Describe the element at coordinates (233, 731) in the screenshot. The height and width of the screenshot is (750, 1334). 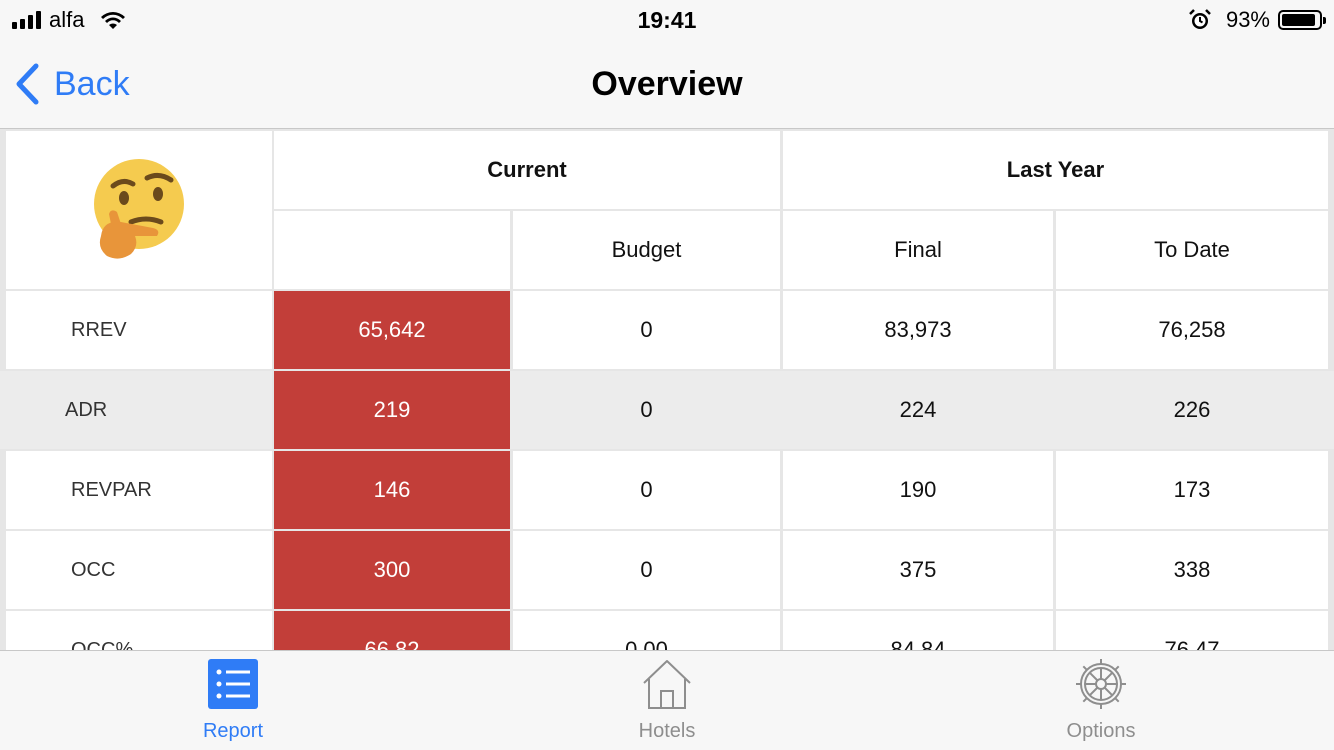
I see `tab-label-report: Report` at that location.